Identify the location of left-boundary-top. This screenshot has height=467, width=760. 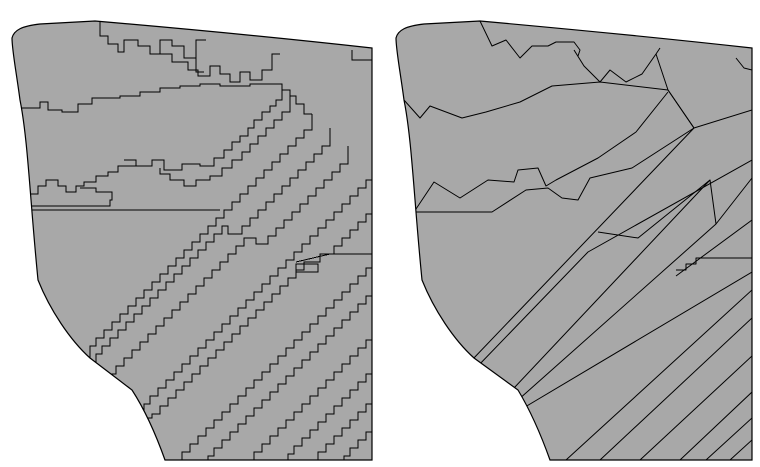
(150, 40).